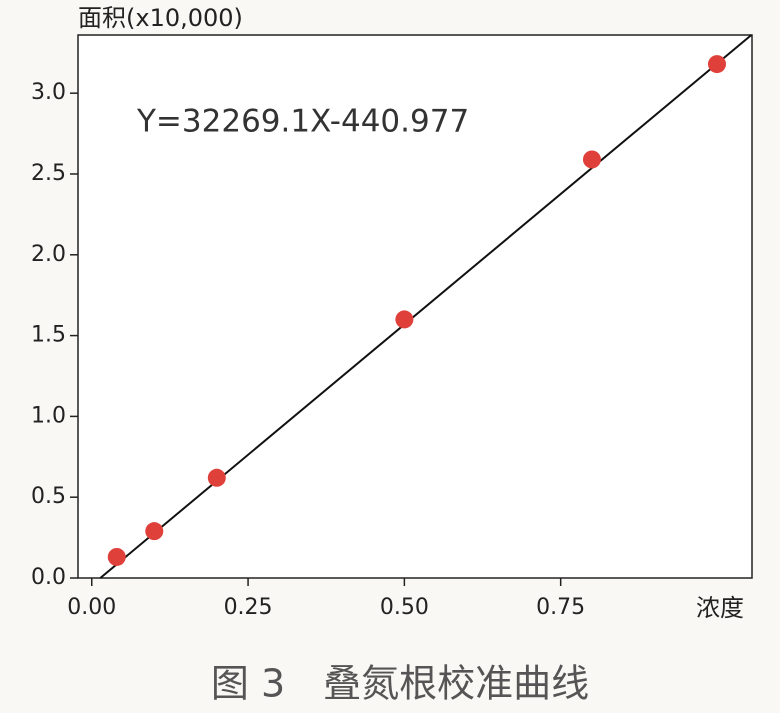 The width and height of the screenshot is (780, 713). What do you see at coordinates (48, 496) in the screenshot?
I see `y-tick-label: 0.5` at bounding box center [48, 496].